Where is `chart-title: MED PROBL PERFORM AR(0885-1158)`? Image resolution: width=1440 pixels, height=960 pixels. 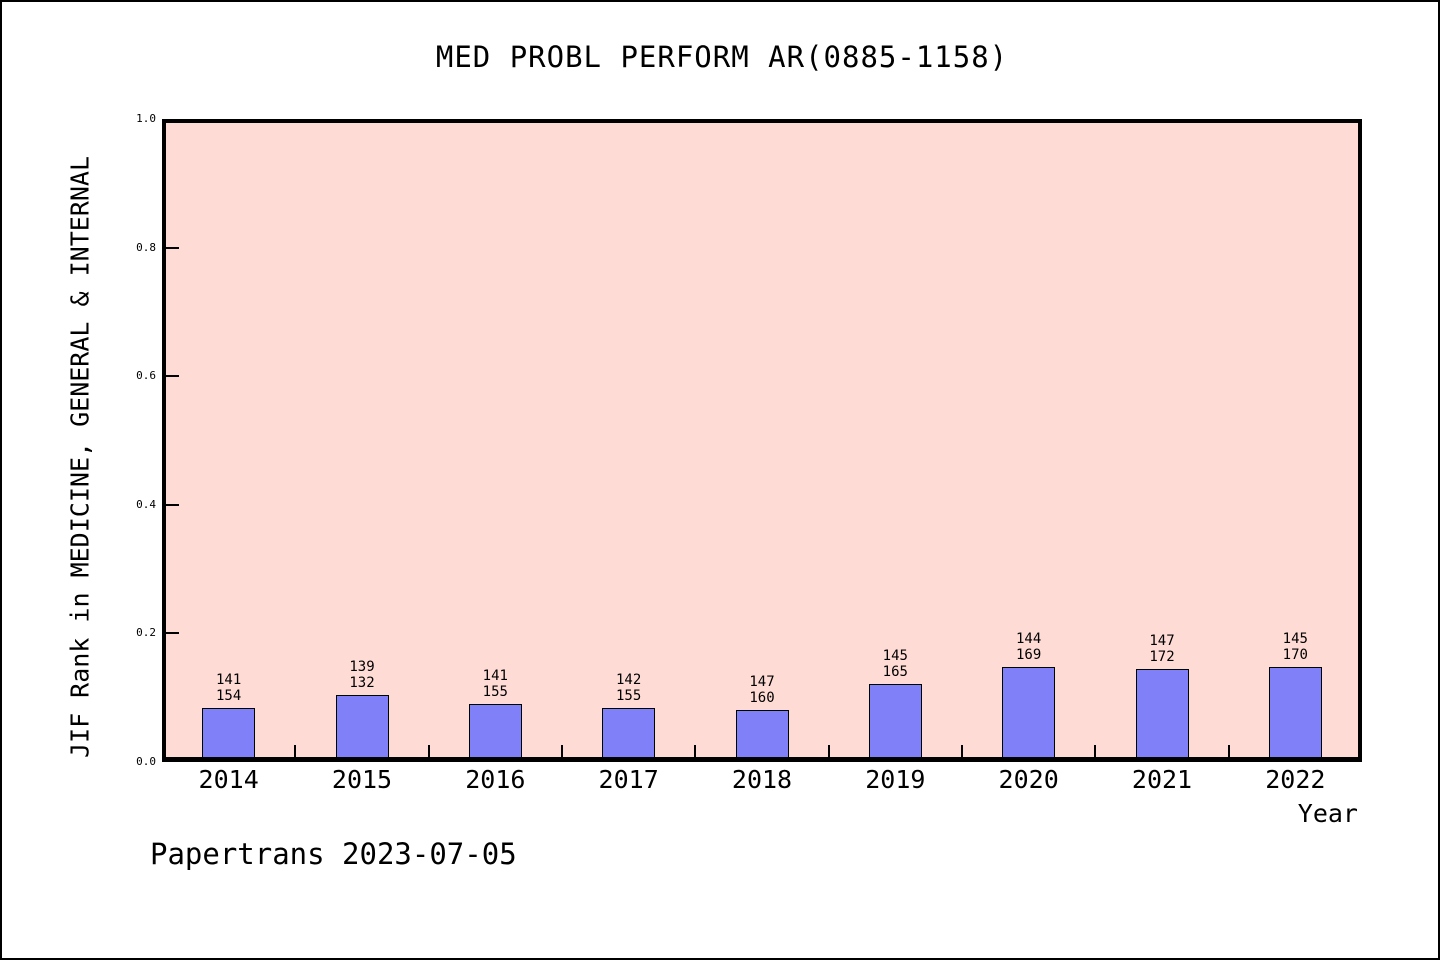 chart-title: MED PROBL PERFORM AR(0885-1158) is located at coordinates (722, 57).